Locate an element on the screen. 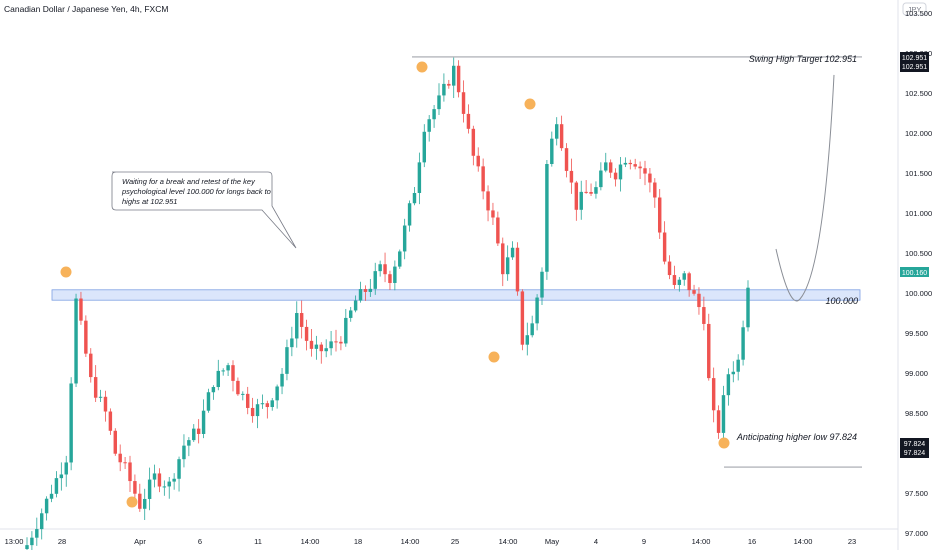 This screenshot has height=550, width=932. time-tick-label: 13:00 is located at coordinates (14, 541).